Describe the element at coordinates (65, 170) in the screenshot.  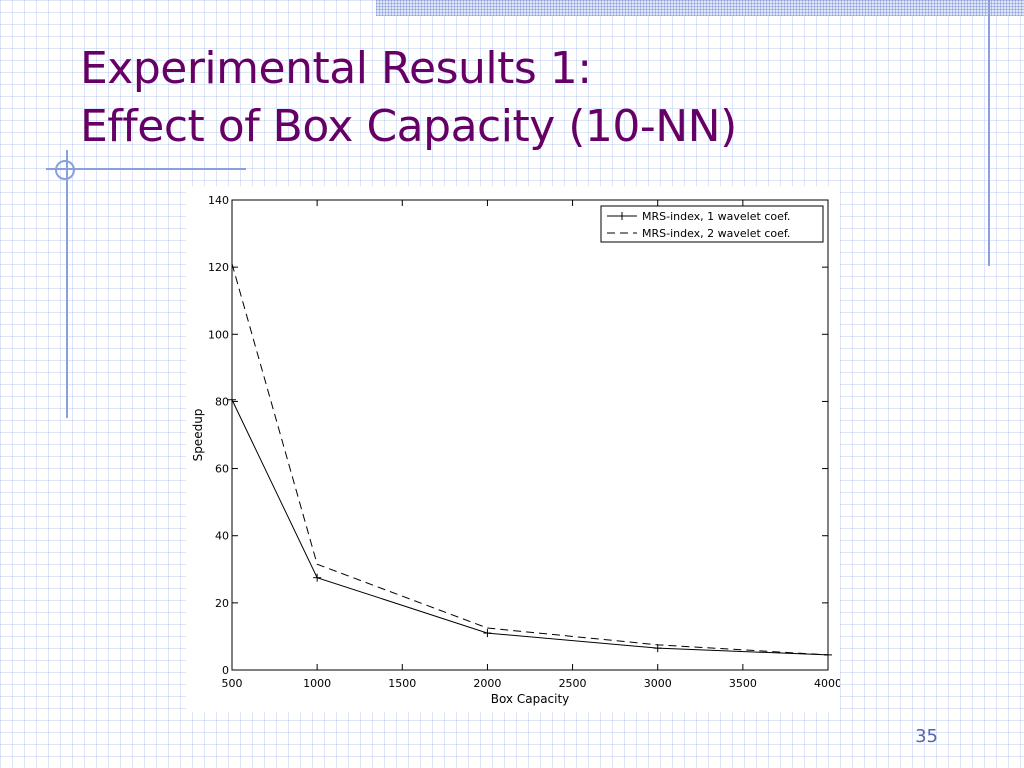
I see `circle-ornament` at that location.